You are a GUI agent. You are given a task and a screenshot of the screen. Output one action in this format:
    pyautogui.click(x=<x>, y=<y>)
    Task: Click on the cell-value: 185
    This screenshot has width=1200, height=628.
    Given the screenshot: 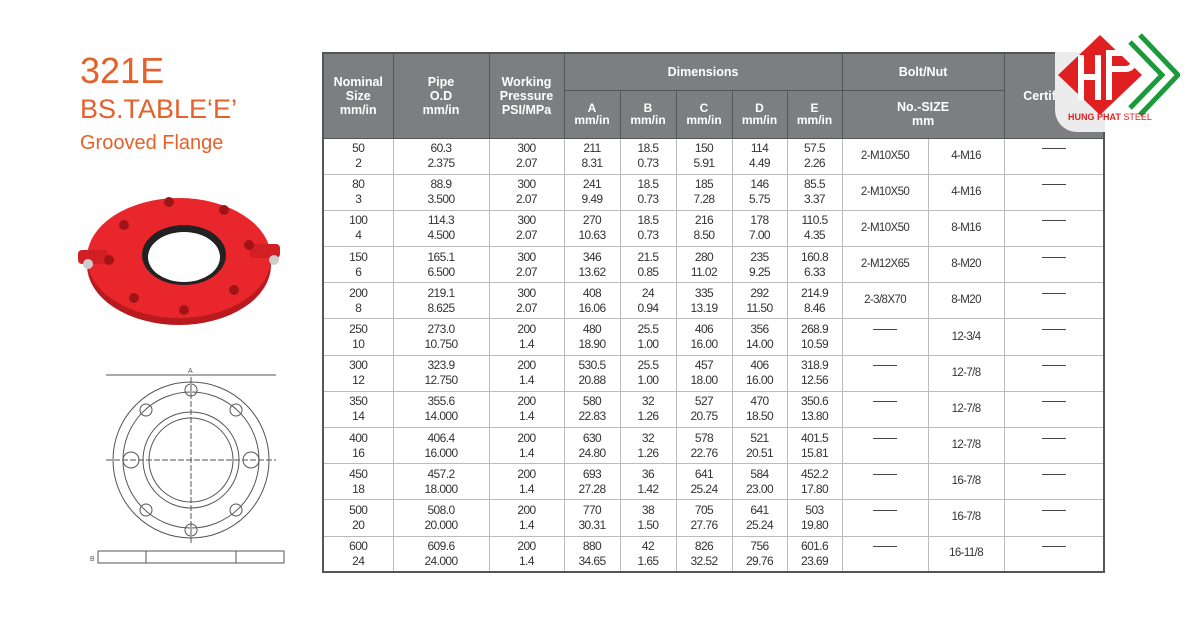 What is the action you would take?
    pyautogui.click(x=704, y=184)
    